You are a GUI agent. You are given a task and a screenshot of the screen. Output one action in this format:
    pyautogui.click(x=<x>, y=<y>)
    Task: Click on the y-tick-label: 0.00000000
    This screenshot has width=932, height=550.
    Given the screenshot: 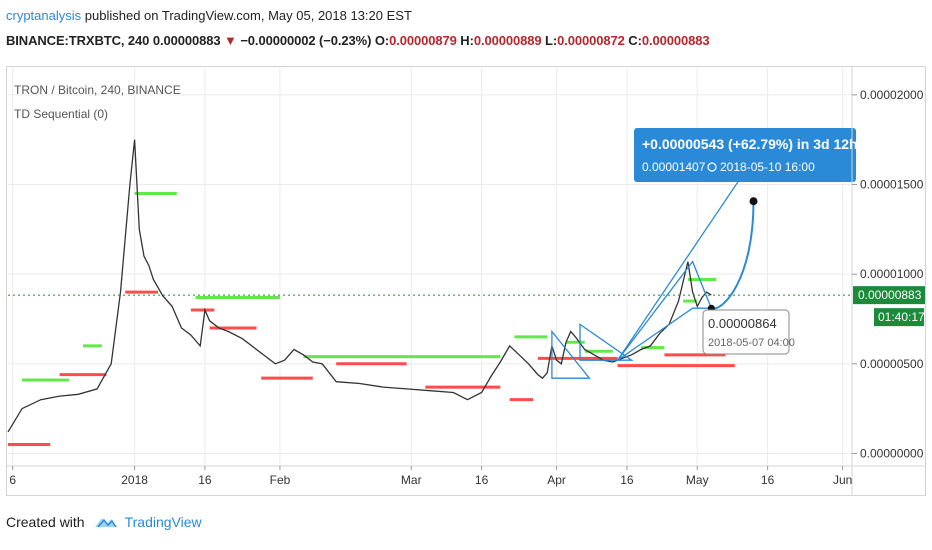 What is the action you would take?
    pyautogui.click(x=892, y=453)
    